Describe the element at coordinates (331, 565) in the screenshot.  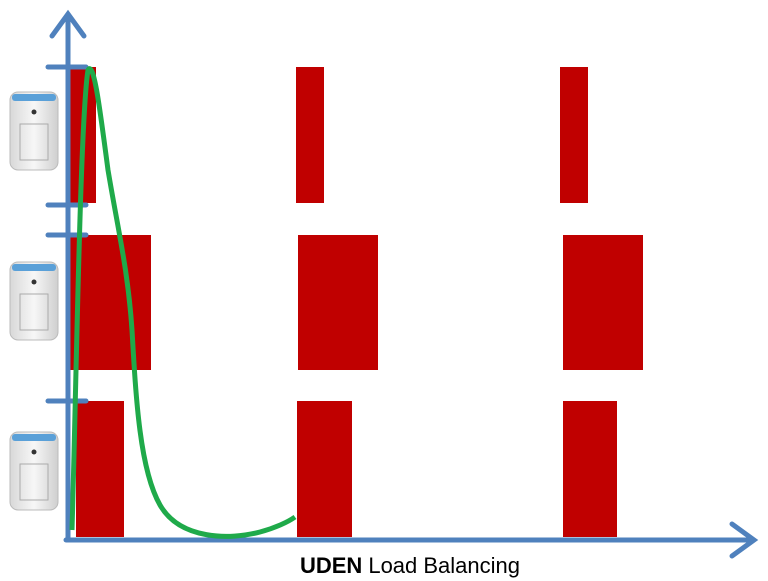
I see `caption-bold: UDEN` at that location.